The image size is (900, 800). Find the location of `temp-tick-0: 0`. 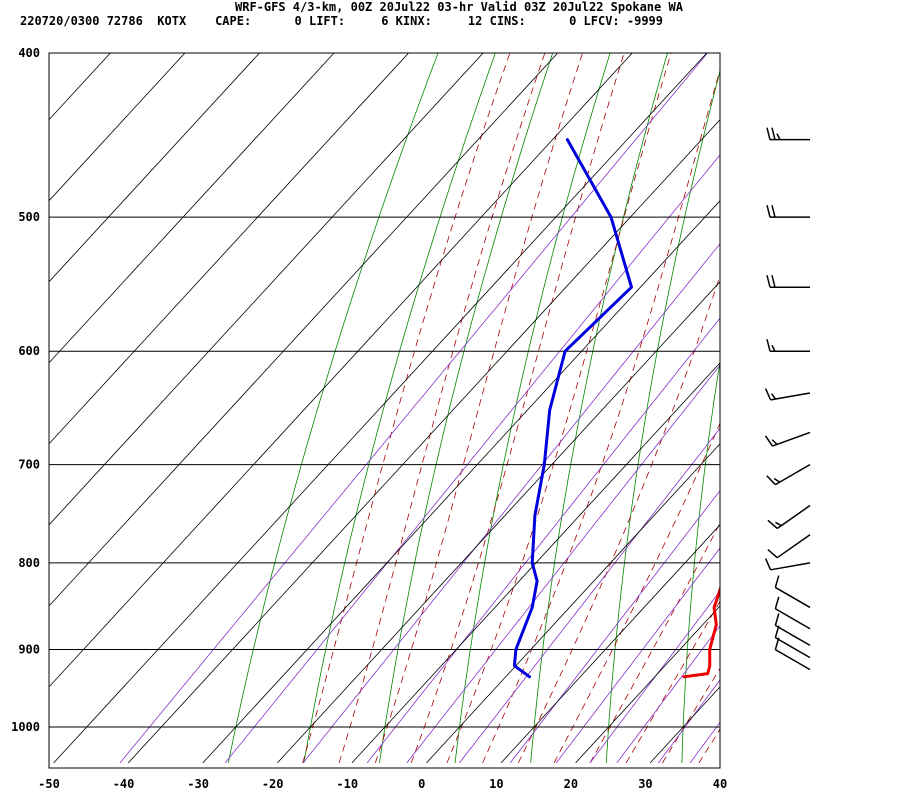

temp-tick-0: 0 is located at coordinates (421, 784).